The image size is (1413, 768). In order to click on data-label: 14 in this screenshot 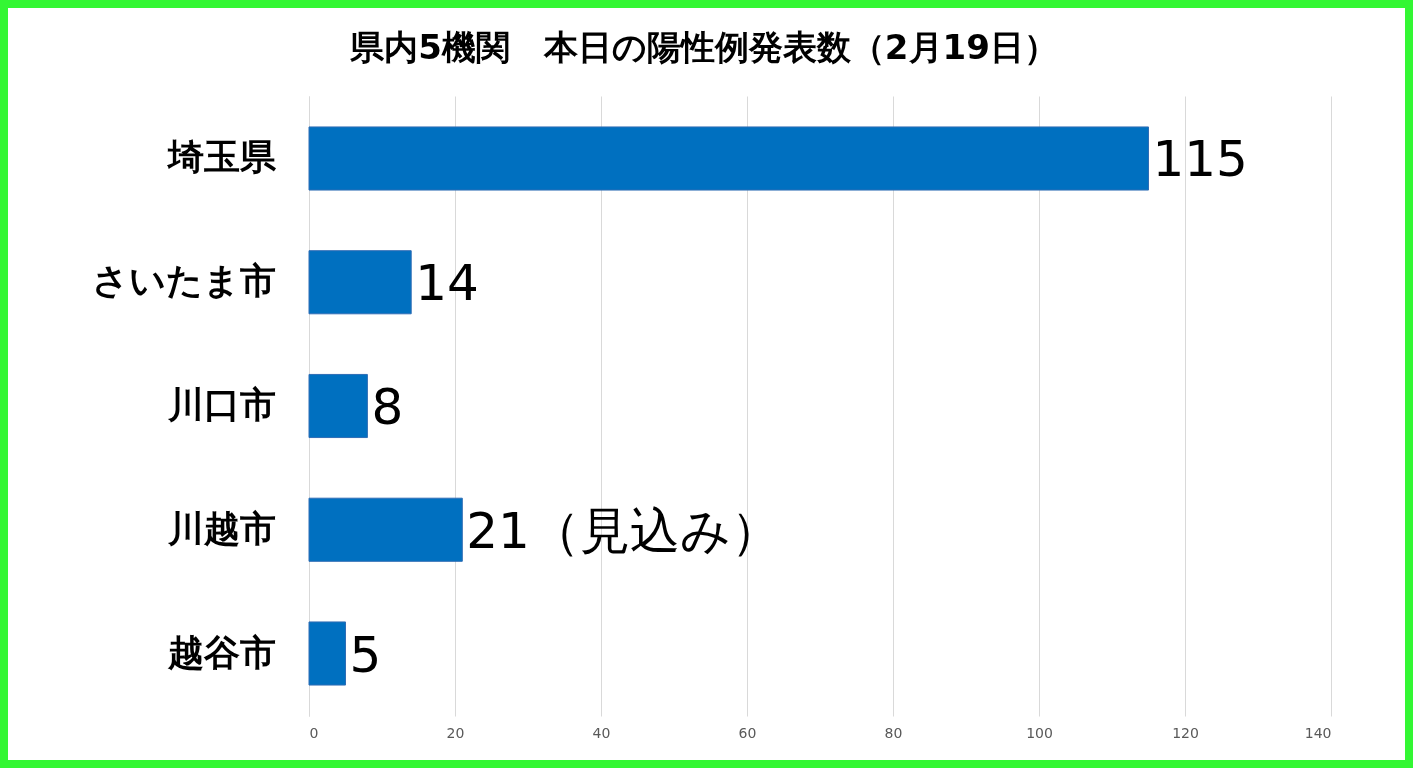, I will do `click(447, 283)`.